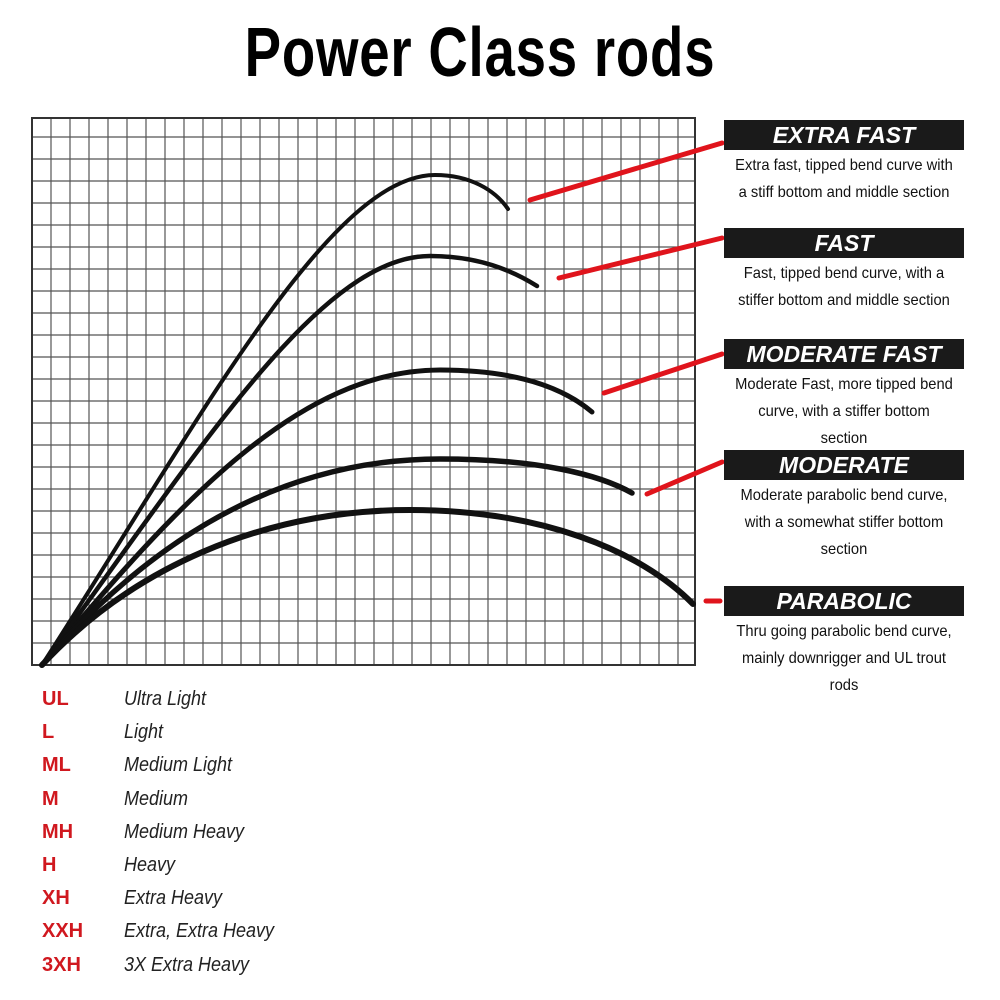 The image size is (1000, 1000). Describe the element at coordinates (150, 865) in the screenshot. I see `power-name: Heavy` at that location.